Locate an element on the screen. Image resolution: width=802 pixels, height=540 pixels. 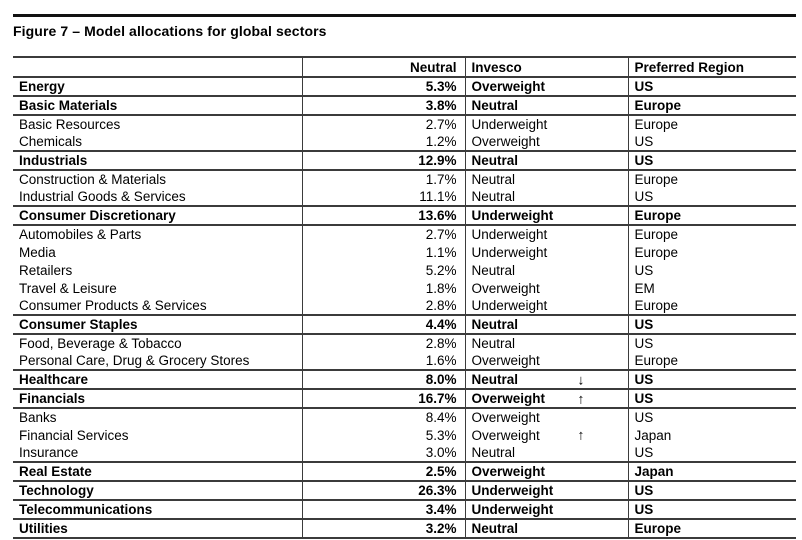
table-row: Real Estate 2.5% Overweight Japan is located at coordinates (404, 471).